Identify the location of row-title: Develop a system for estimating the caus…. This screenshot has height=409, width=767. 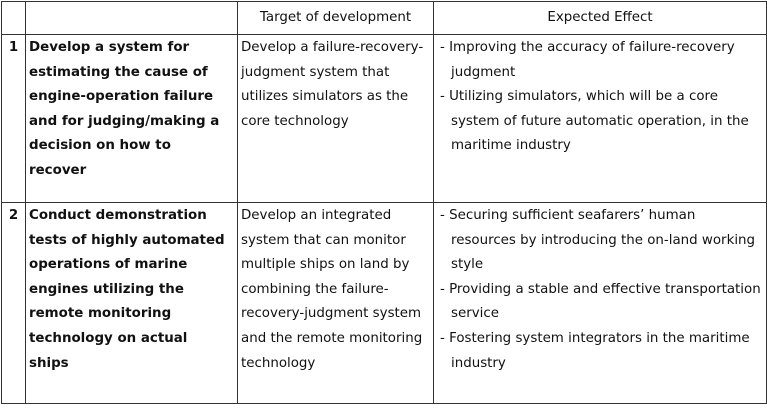
(131, 118).